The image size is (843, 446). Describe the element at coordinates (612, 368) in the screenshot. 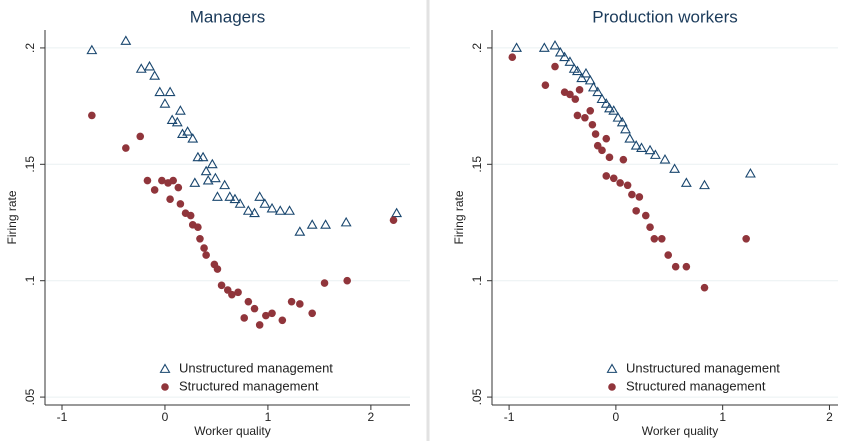

I see `legend-marker` at that location.